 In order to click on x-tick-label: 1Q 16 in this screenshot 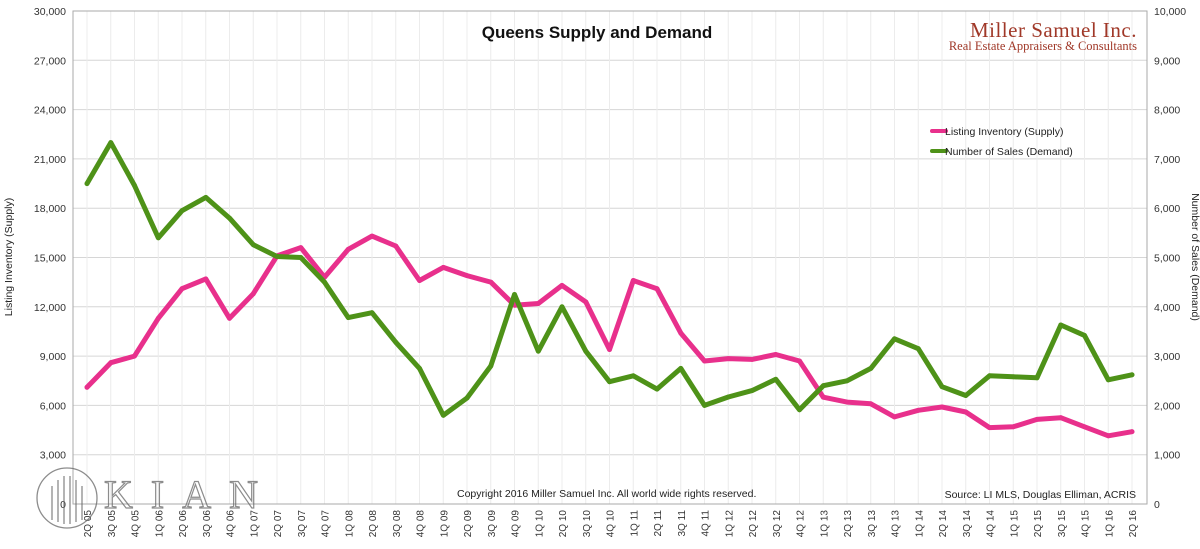, I will do `click(1109, 524)`.